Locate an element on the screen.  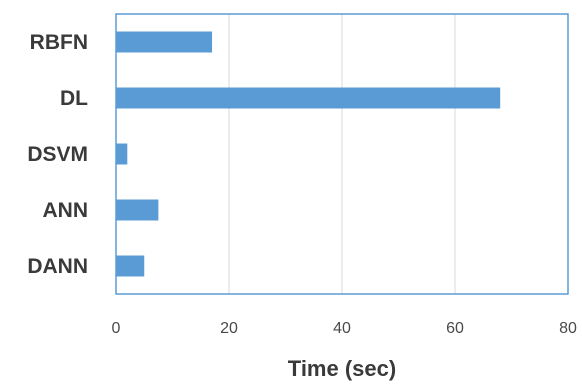
bar-dann is located at coordinates (130, 266).